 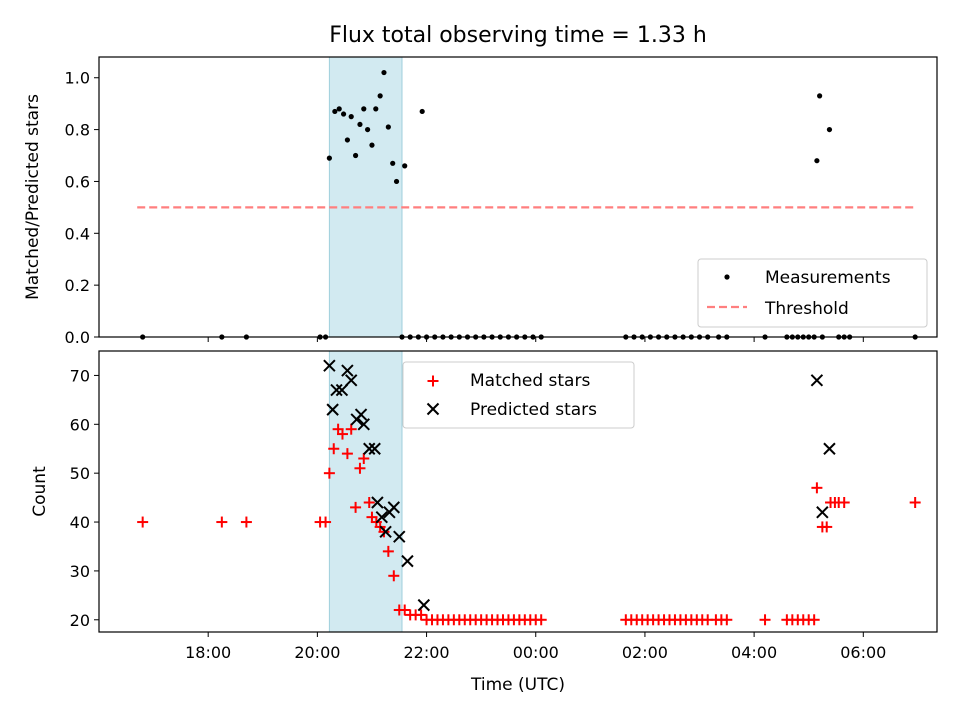 I want to click on top-legend-box, so click(x=812, y=293).